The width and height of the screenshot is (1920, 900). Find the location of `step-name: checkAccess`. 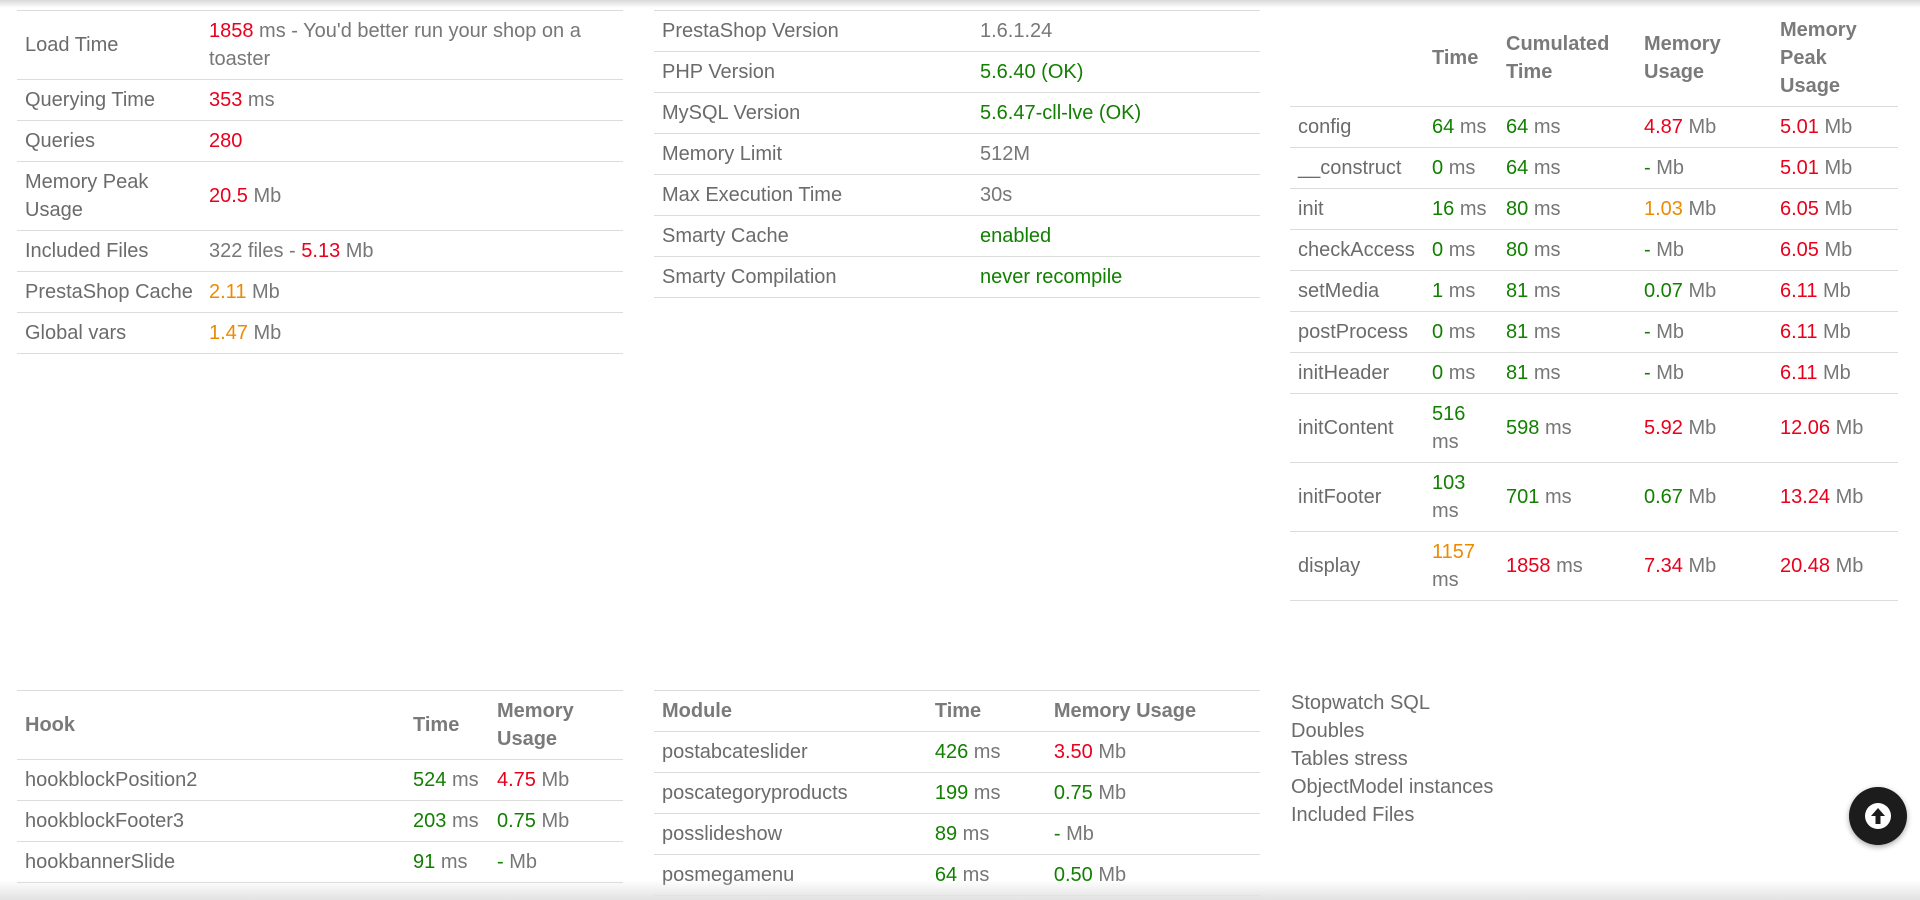

step-name: checkAccess is located at coordinates (1357, 250).